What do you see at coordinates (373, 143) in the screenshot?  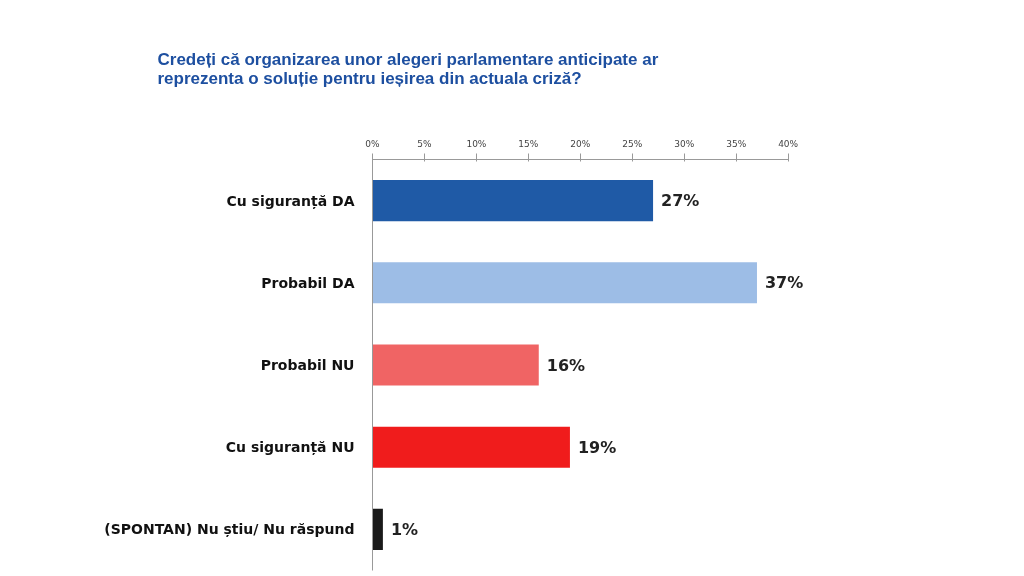 I see `x-tick-label: 0%` at bounding box center [373, 143].